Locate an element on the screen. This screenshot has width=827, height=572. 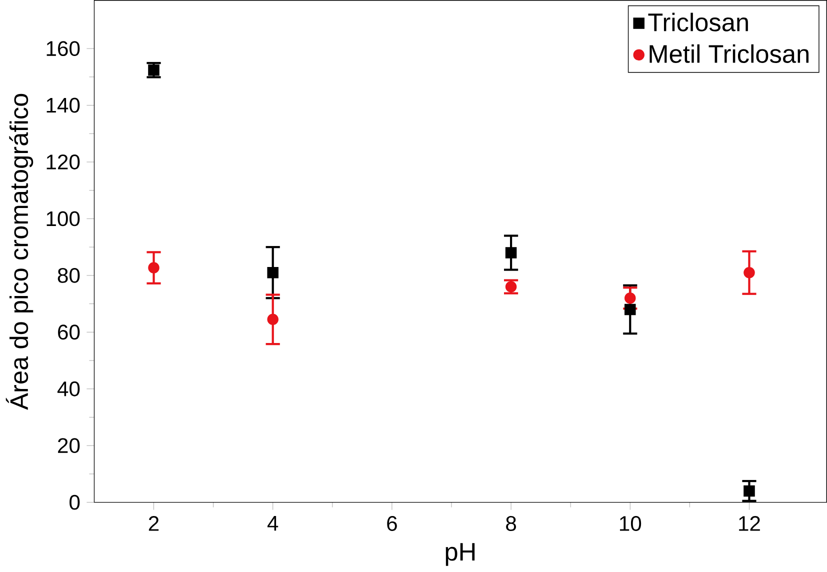
y-axis-title: Área do pico cromatográfico is located at coordinates (20, 252).